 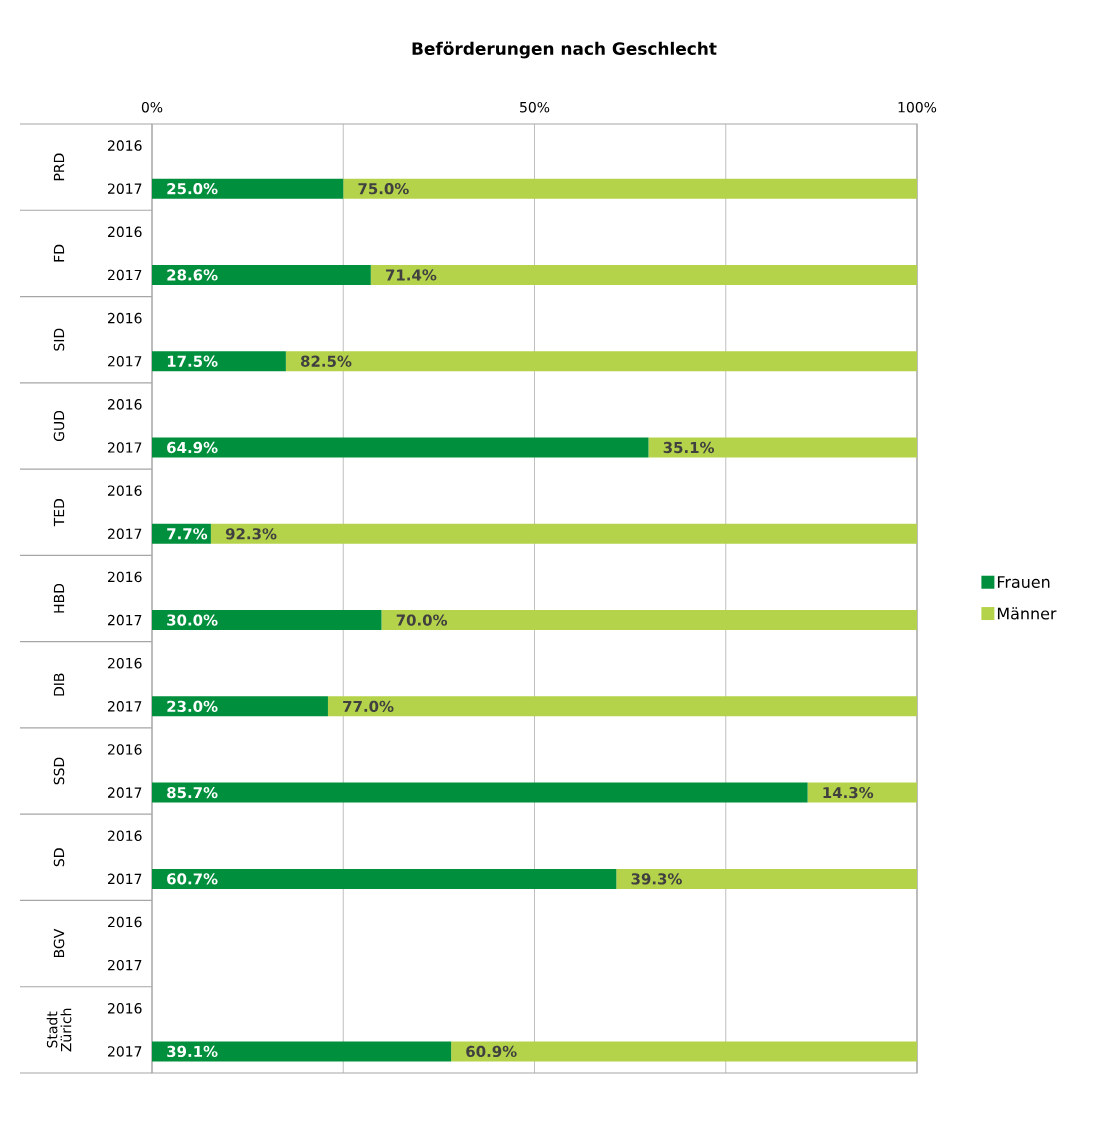 What do you see at coordinates (192, 189) in the screenshot?
I see `data-label: 25.0%` at bounding box center [192, 189].